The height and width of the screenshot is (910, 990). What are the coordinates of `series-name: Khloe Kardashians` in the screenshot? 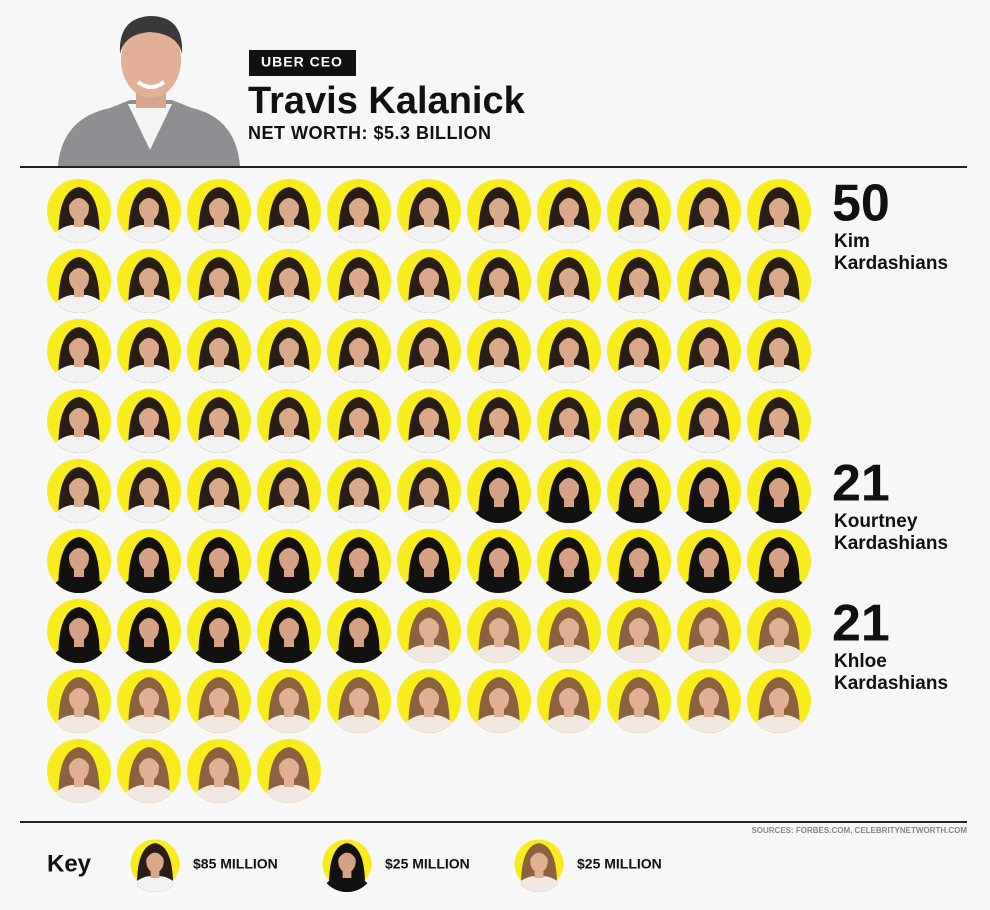 It's located at (891, 672).